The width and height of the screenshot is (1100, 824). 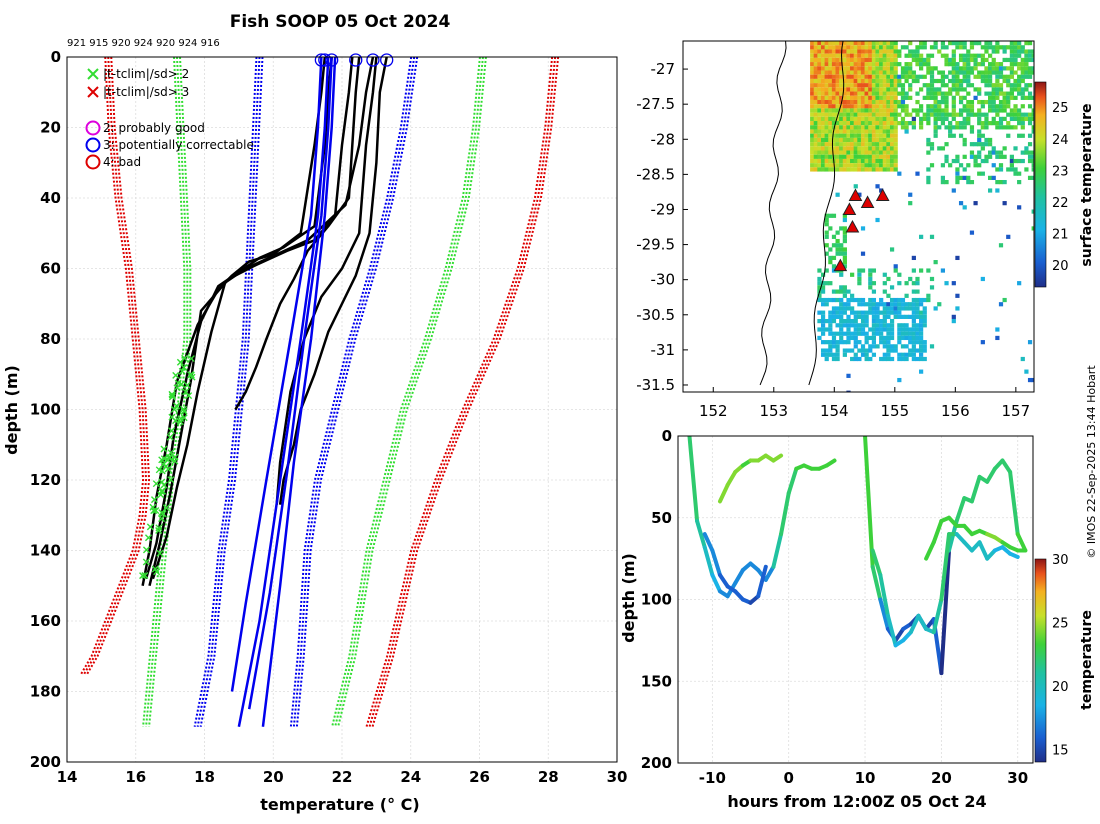 I want to click on left-y-axis-label: depth (m), so click(x=11, y=410).